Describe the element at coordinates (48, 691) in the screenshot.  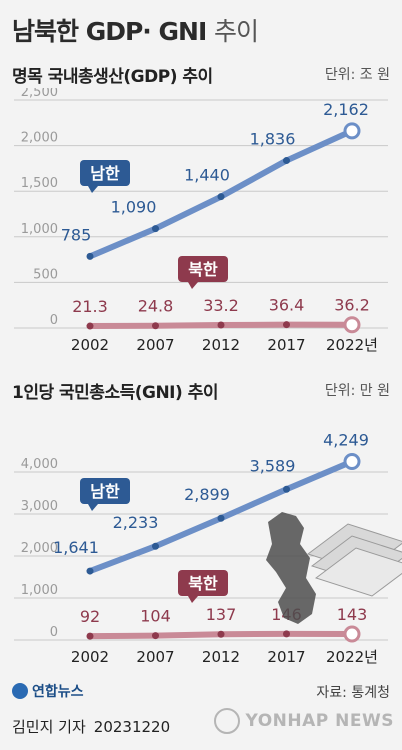
I see `yonhap-logo: 연합뉴스` at that location.